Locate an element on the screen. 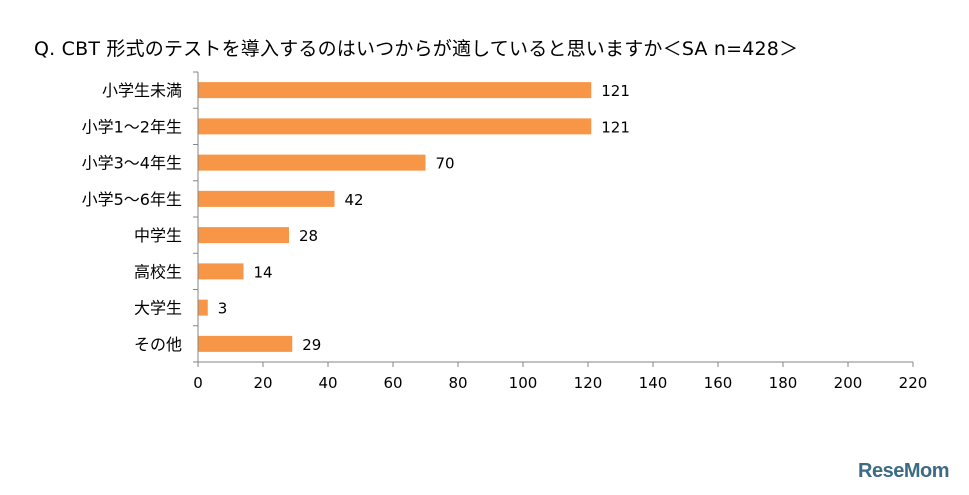  x-tick-label-8: 160 is located at coordinates (718, 383).